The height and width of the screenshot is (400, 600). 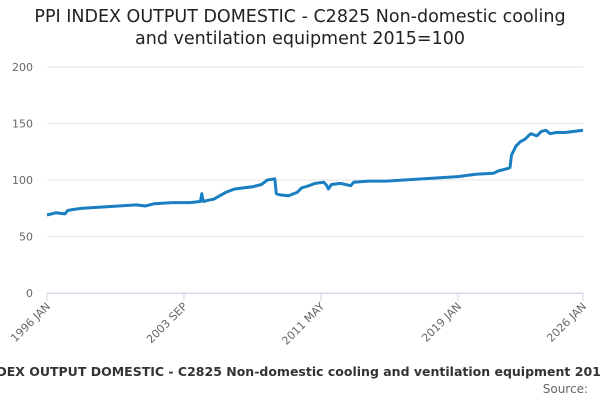 I want to click on x-tick-label: 2003 SEP, so click(x=167, y=323).